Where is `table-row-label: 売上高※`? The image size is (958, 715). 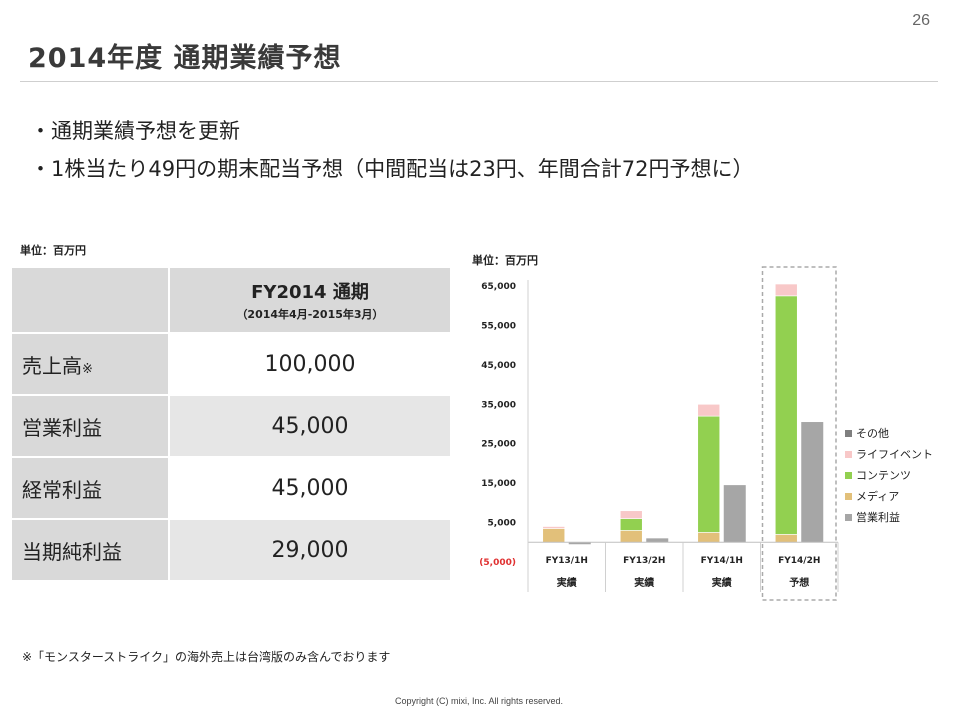
table-row-label: 売上高※ is located at coordinates (91, 364).